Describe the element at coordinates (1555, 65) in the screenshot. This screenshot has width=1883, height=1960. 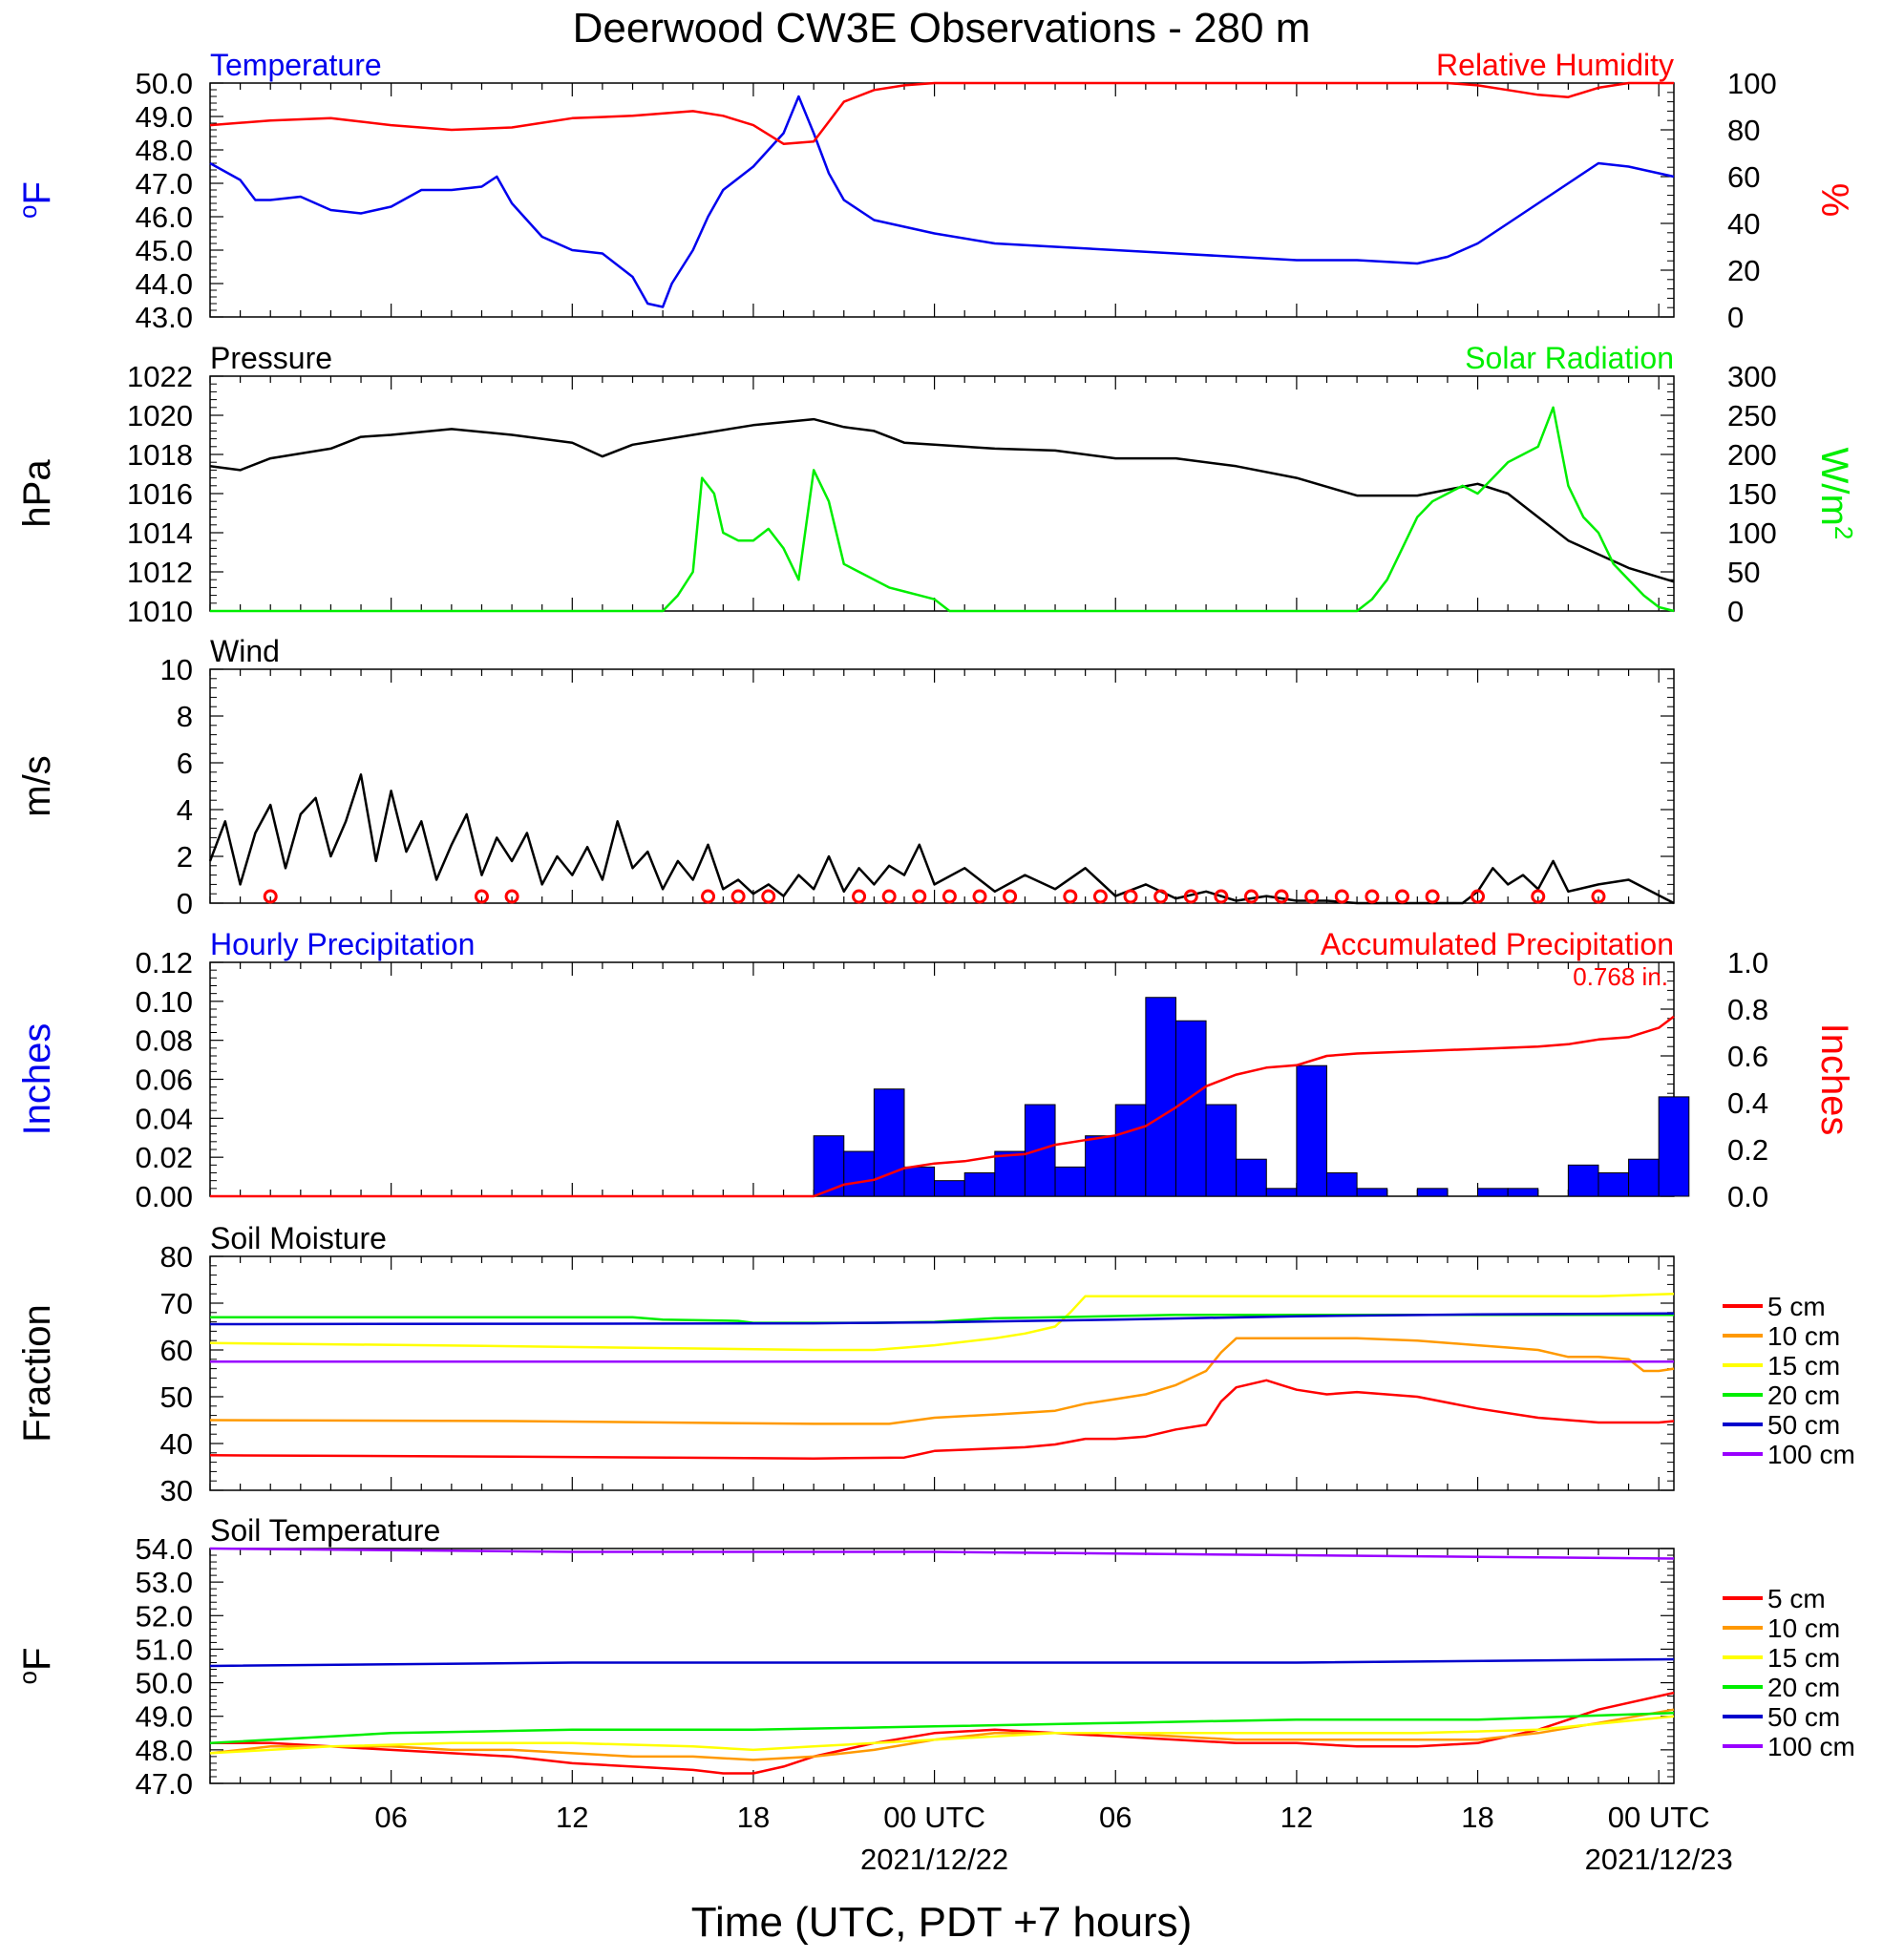
I see `panel-right-label: Relative Humidity` at that location.